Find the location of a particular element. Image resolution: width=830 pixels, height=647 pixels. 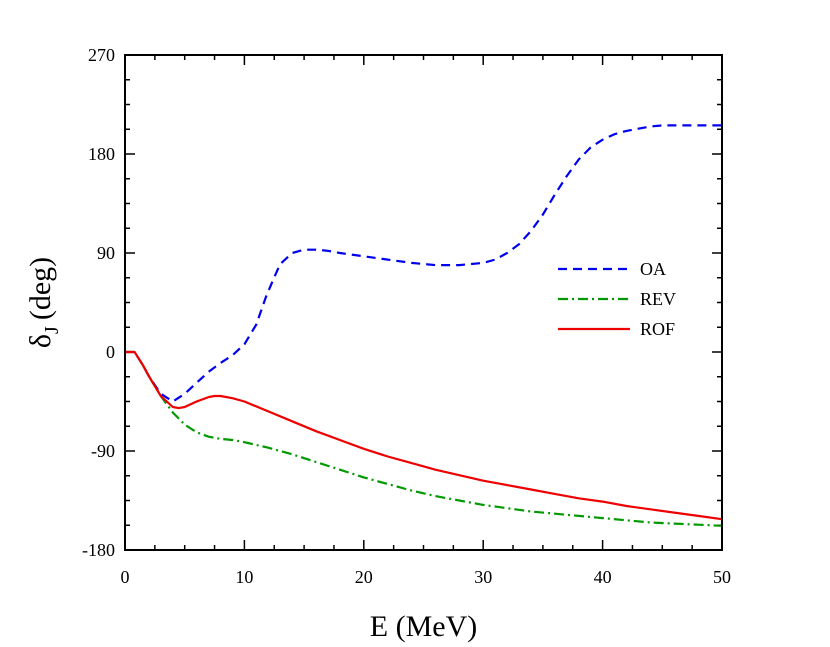

legend-label-oa: OA is located at coordinates (653, 269).